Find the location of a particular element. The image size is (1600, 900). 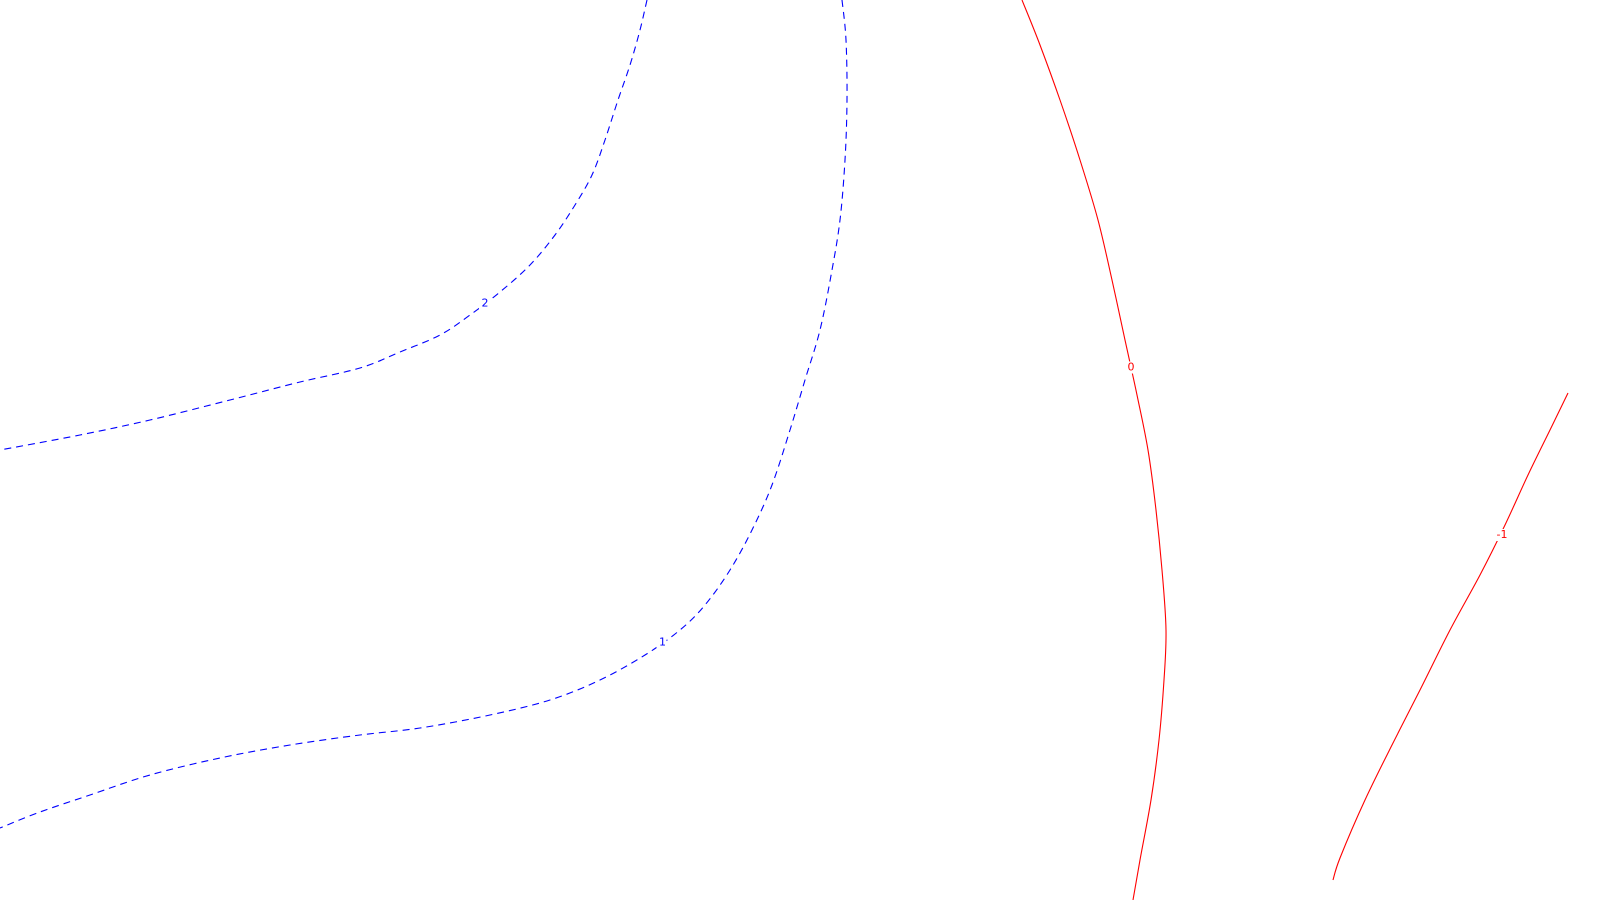

contour-label-level-1: 1 is located at coordinates (662, 642).